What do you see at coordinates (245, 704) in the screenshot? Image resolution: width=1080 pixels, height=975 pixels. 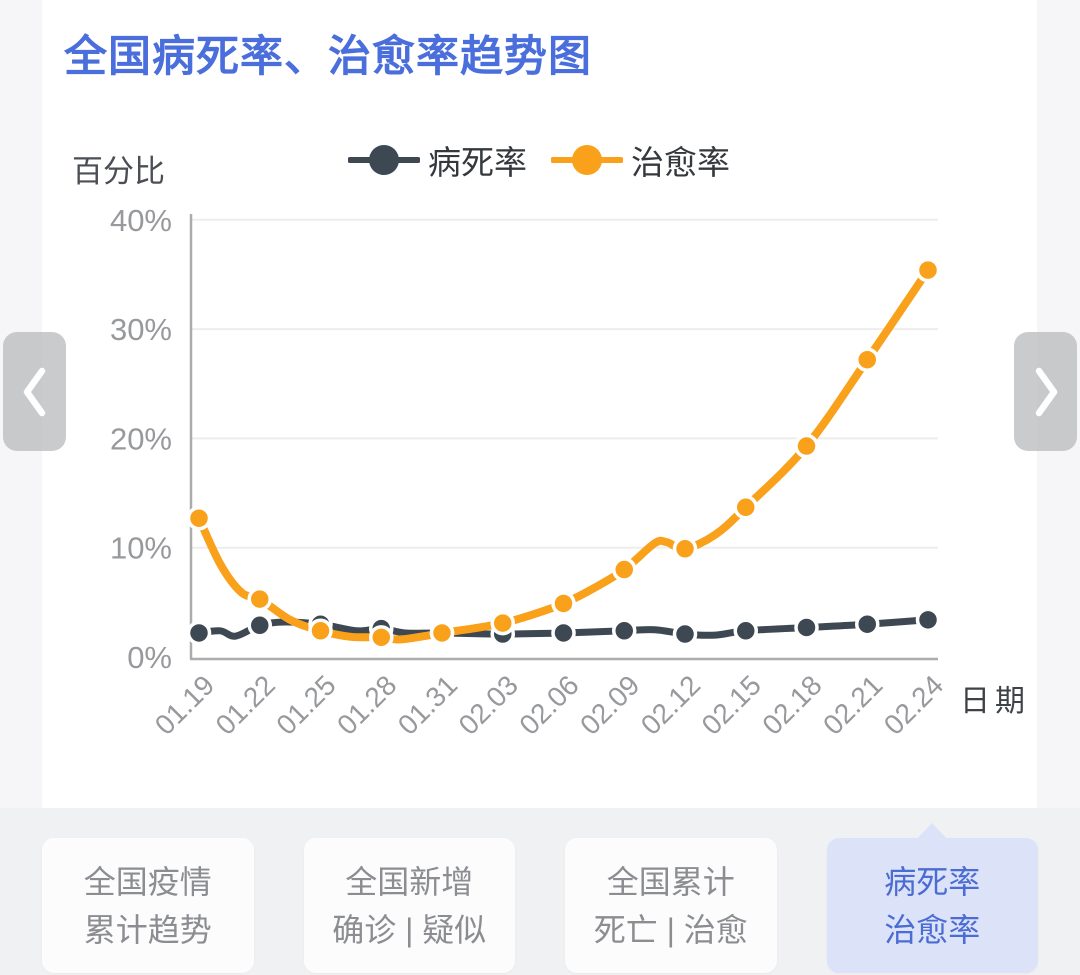 I see `x-tick-label-01.22: 01.22` at bounding box center [245, 704].